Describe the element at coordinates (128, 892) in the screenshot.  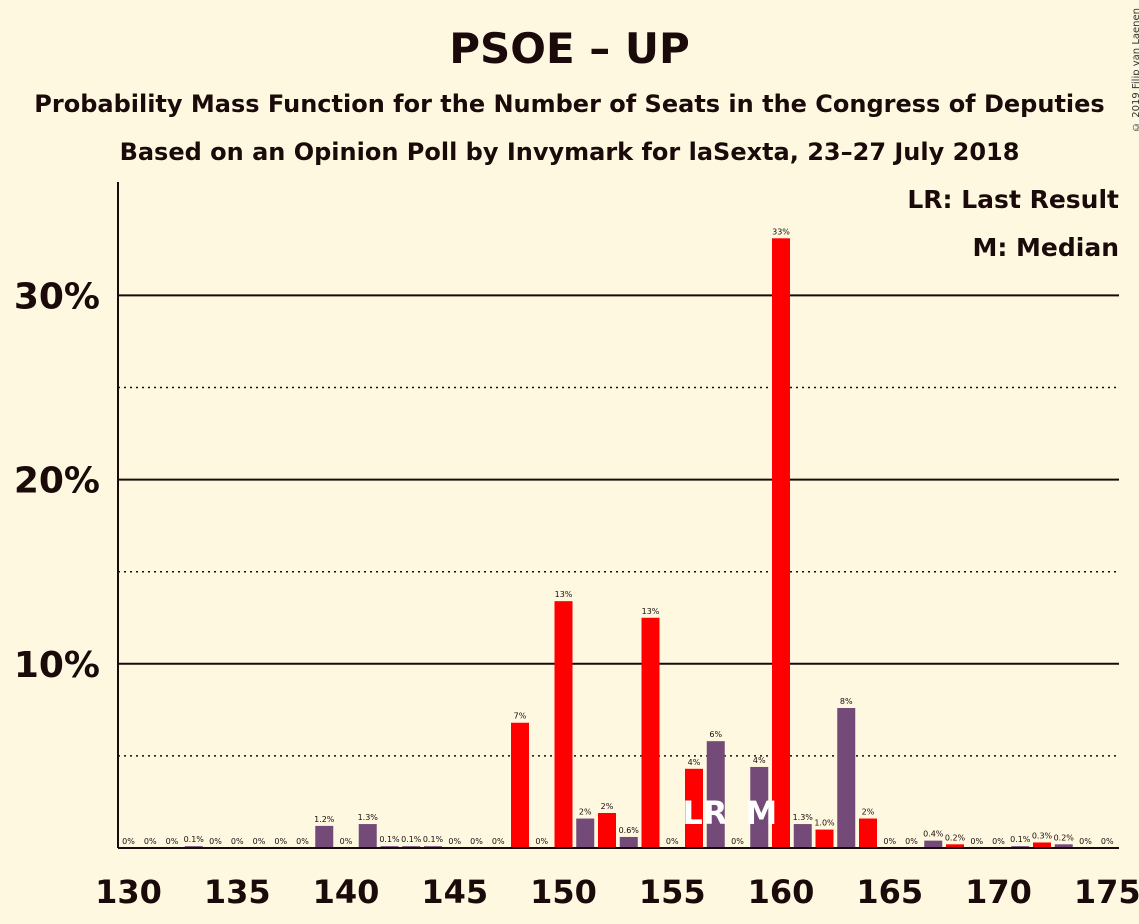
I see `x-tick-label-130: 130` at that location.